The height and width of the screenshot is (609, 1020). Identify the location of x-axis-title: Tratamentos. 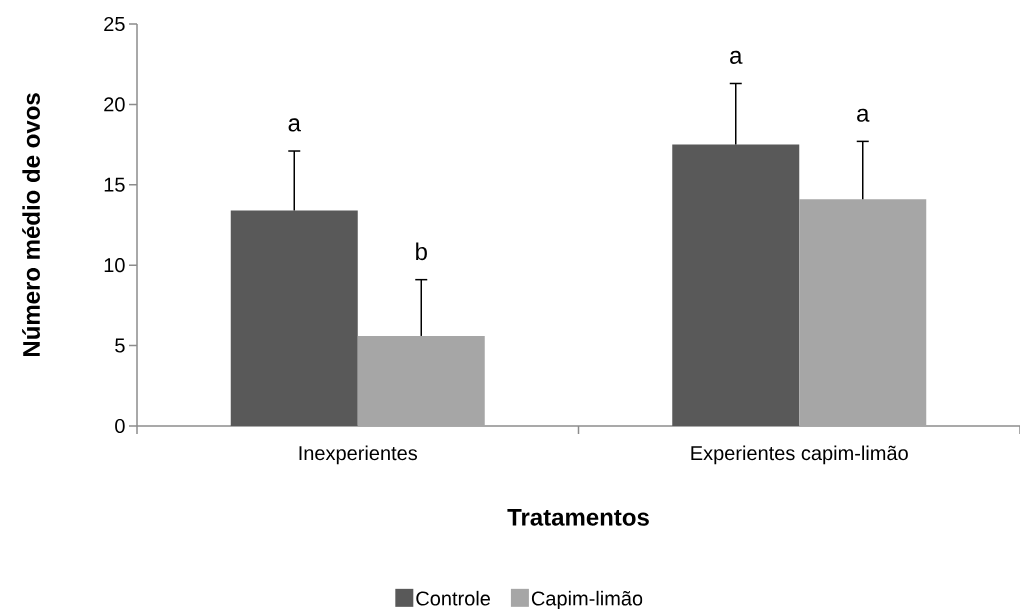
(578, 517).